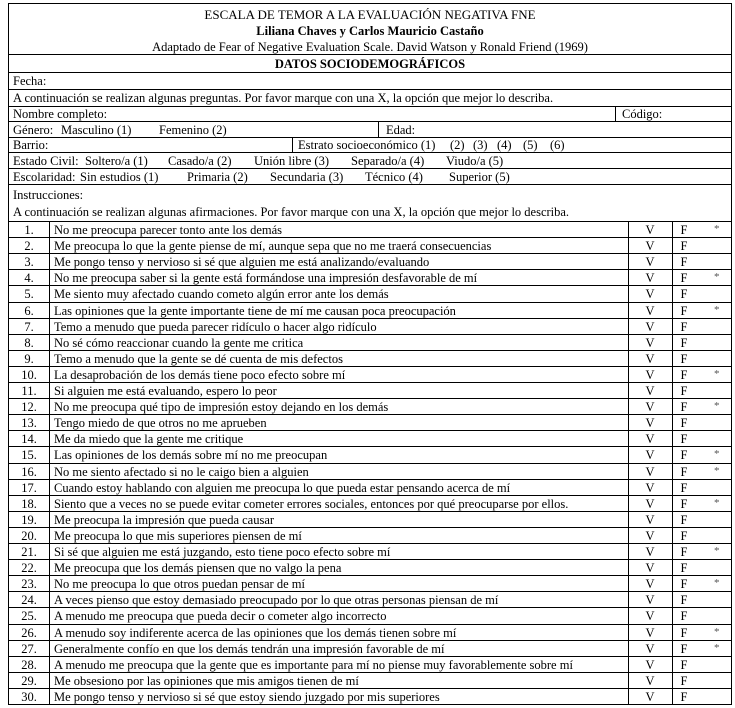 Image resolution: width=735 pixels, height=708 pixels. I want to click on escolaridad-option: Secundaria (3), so click(307, 177).